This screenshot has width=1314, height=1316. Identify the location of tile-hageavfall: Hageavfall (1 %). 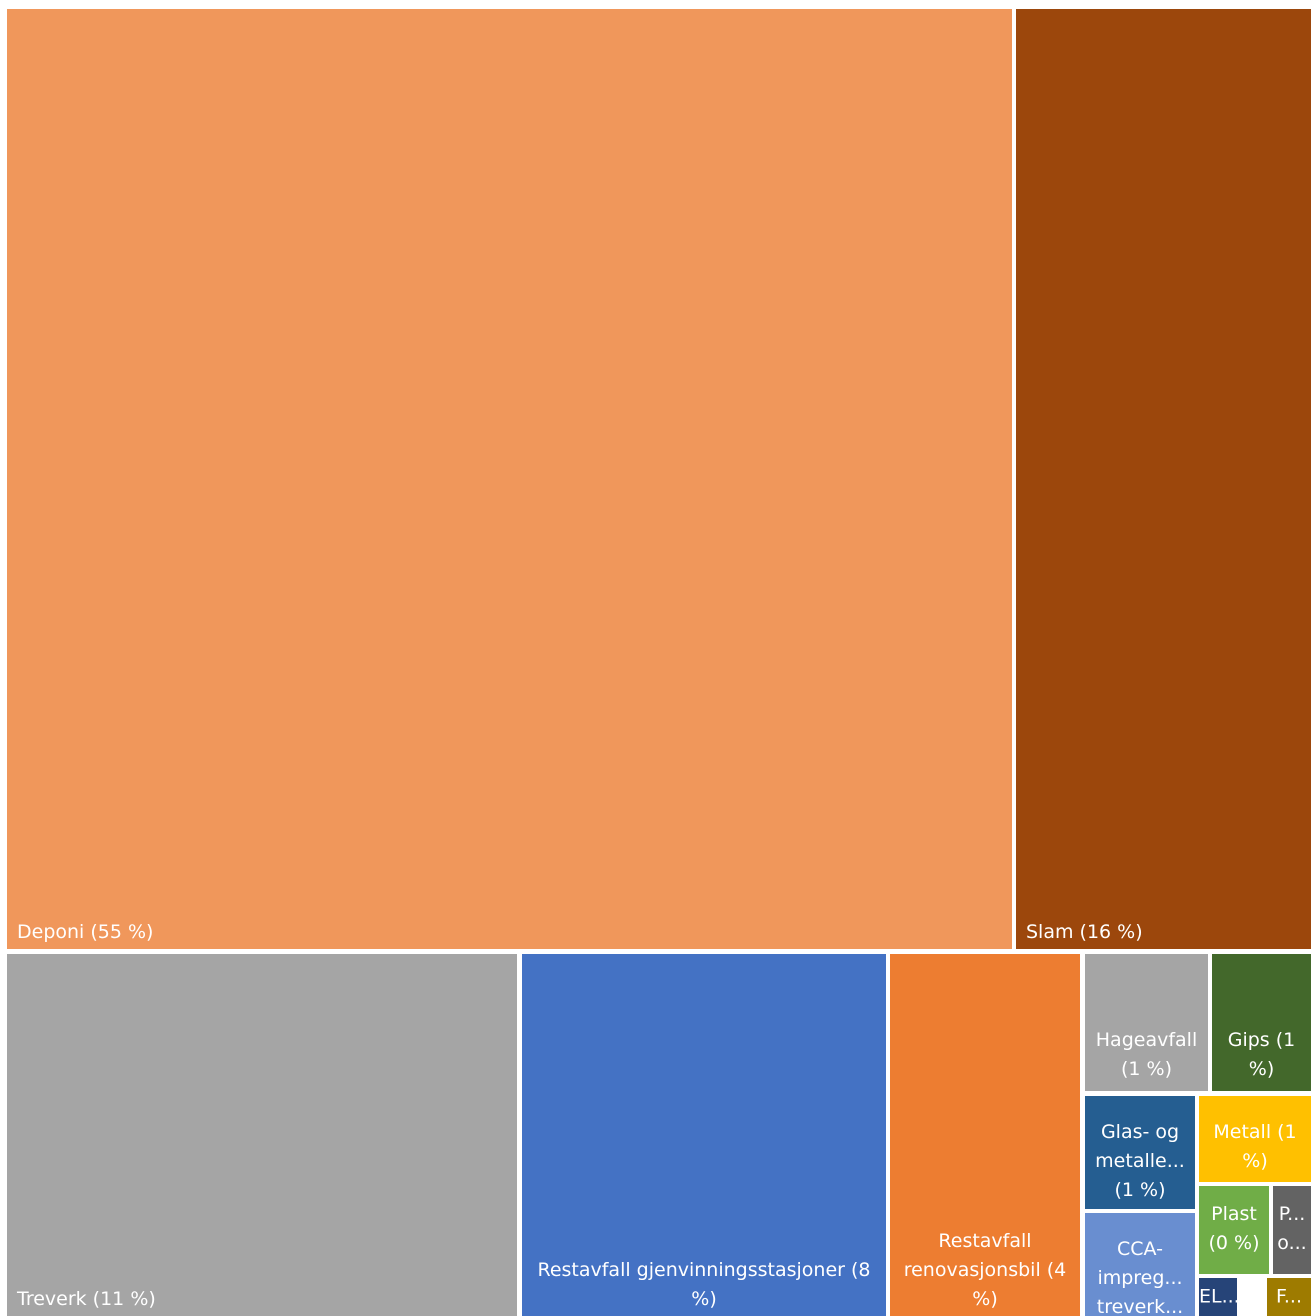
(1146, 1022).